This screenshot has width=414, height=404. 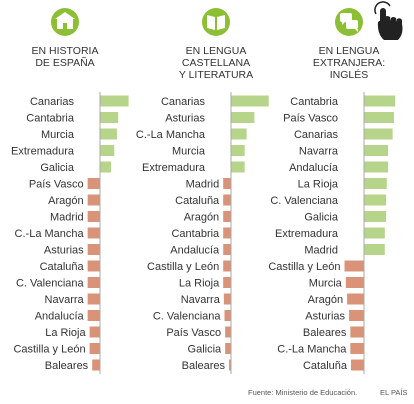 What do you see at coordinates (349, 22) in the screenshot?
I see `speech-bubbles-icon` at bounding box center [349, 22].